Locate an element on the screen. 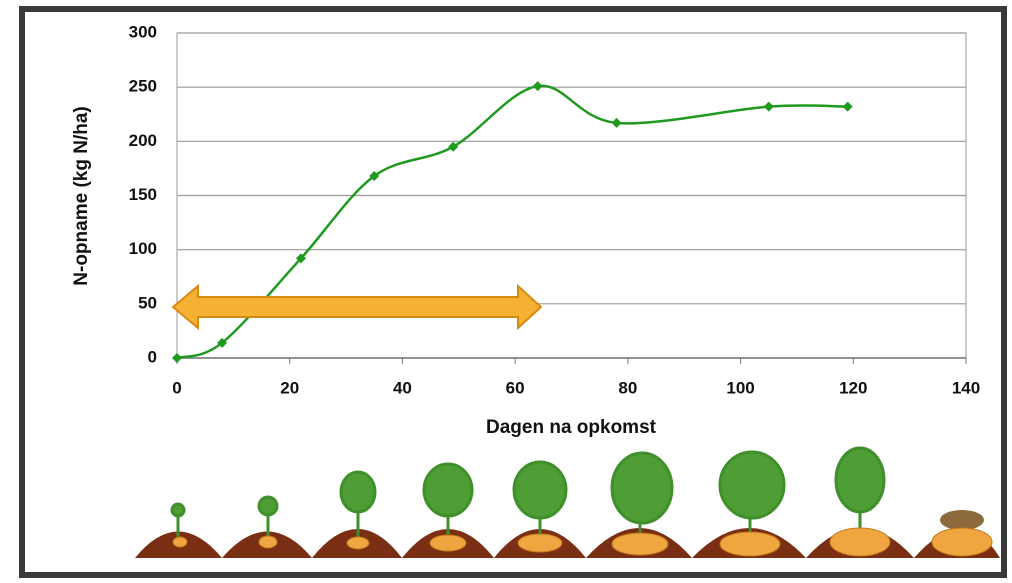  y-tick-label: 100 is located at coordinates (143, 248).